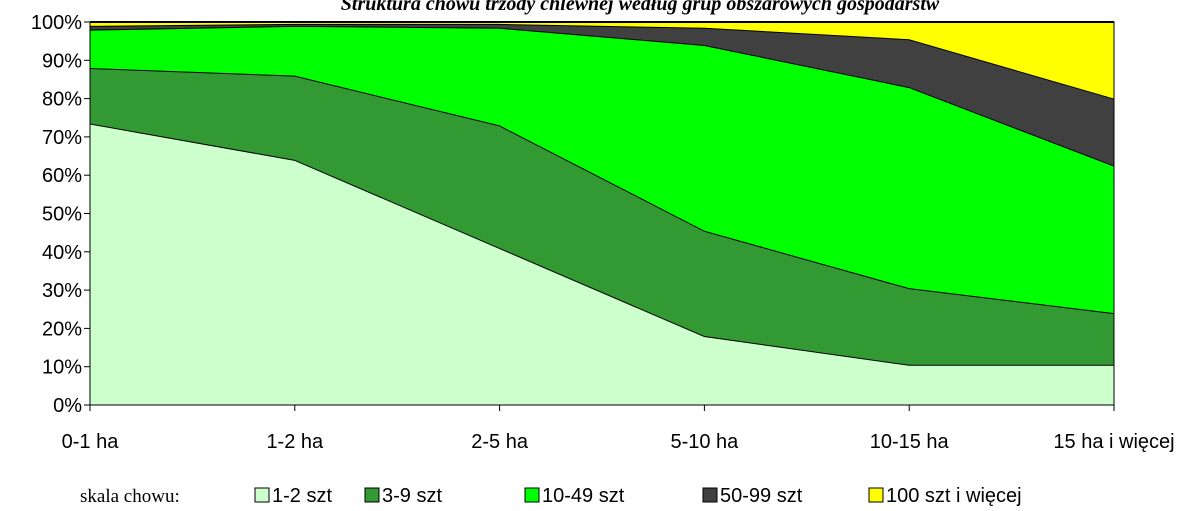 This screenshot has height=511, width=1193. Describe the element at coordinates (62, 138) in the screenshot. I see `y-tick-label: 70%` at that location.